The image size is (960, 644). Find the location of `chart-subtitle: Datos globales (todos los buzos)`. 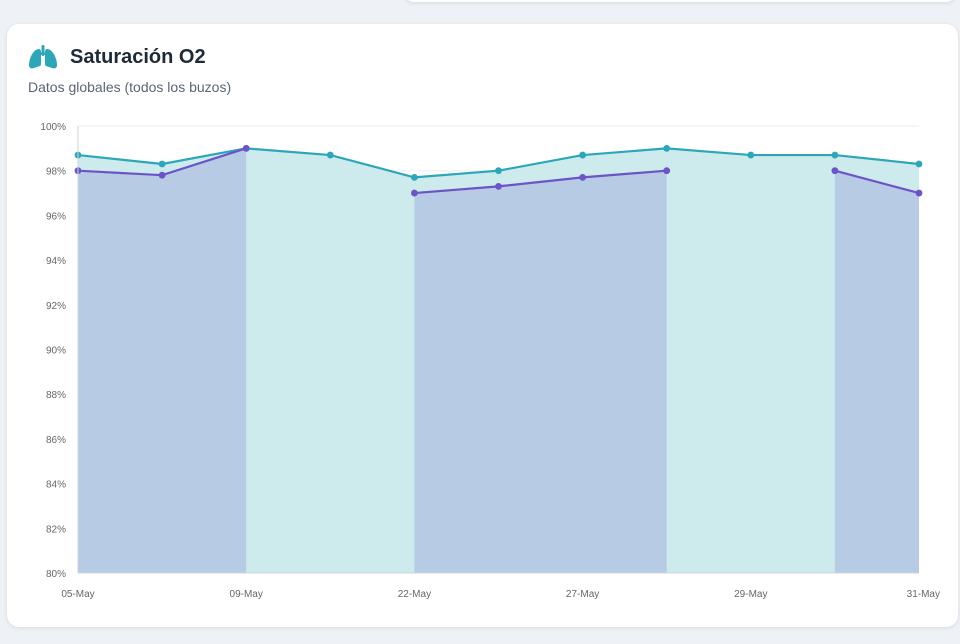

chart-subtitle: Datos globales (todos los buzos) is located at coordinates (130, 87).